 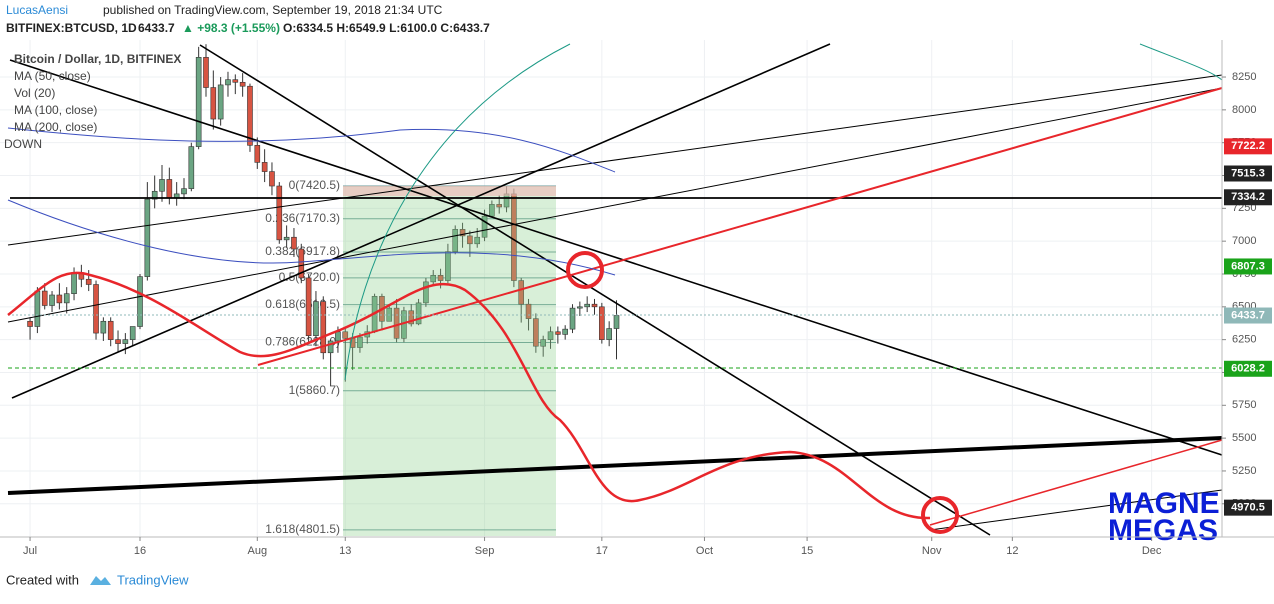 What do you see at coordinates (314, 390) in the screenshot?
I see `fib-label: 1(5860.7)` at bounding box center [314, 390].